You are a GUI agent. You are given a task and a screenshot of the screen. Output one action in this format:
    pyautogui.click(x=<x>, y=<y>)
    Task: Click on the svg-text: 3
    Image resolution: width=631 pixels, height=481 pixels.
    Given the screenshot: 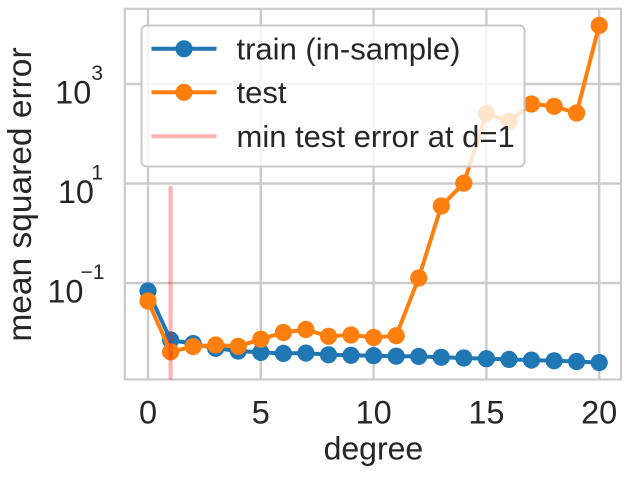 What is the action you would take?
    pyautogui.click(x=97, y=73)
    